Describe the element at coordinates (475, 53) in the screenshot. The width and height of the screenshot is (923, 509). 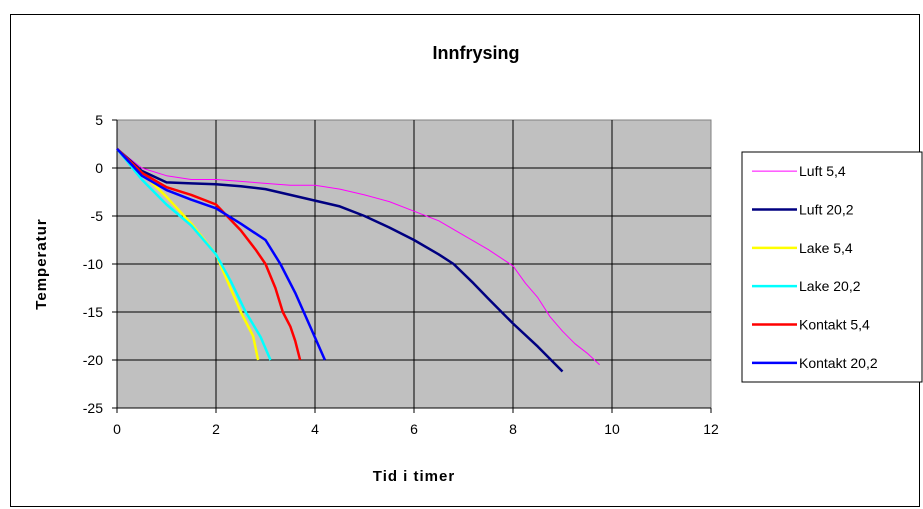
I see `chart-title: Innfrysing` at that location.